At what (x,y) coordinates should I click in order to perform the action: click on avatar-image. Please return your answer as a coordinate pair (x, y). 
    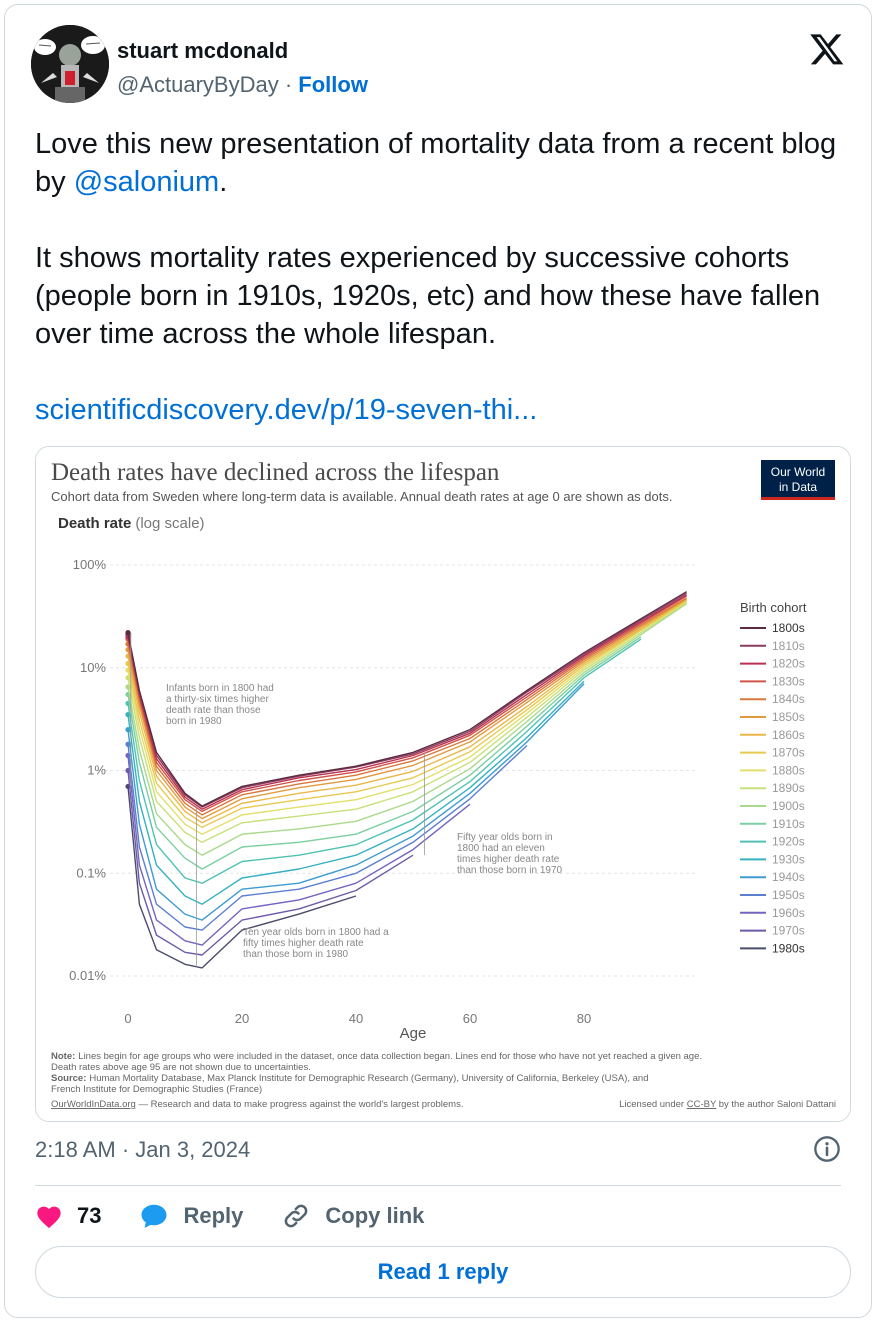
    Looking at the image, I should click on (70, 64).